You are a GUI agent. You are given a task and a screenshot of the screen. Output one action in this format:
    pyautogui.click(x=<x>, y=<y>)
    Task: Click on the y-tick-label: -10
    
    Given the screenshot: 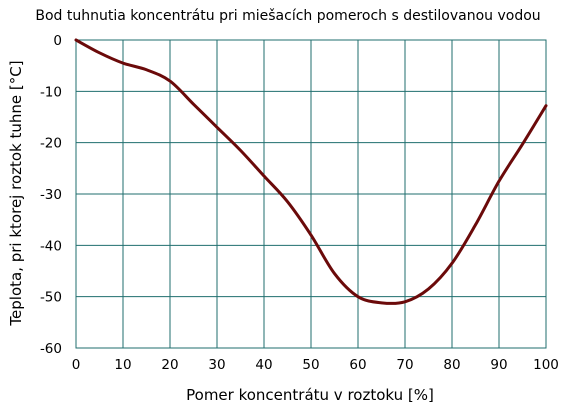 What is the action you would take?
    pyautogui.click(x=51, y=92)
    